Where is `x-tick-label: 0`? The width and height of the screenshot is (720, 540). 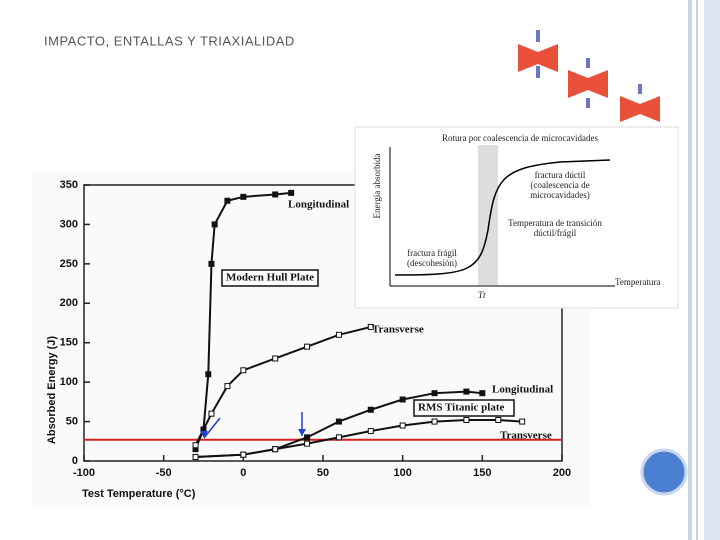
x-tick-label: 0 is located at coordinates (243, 473).